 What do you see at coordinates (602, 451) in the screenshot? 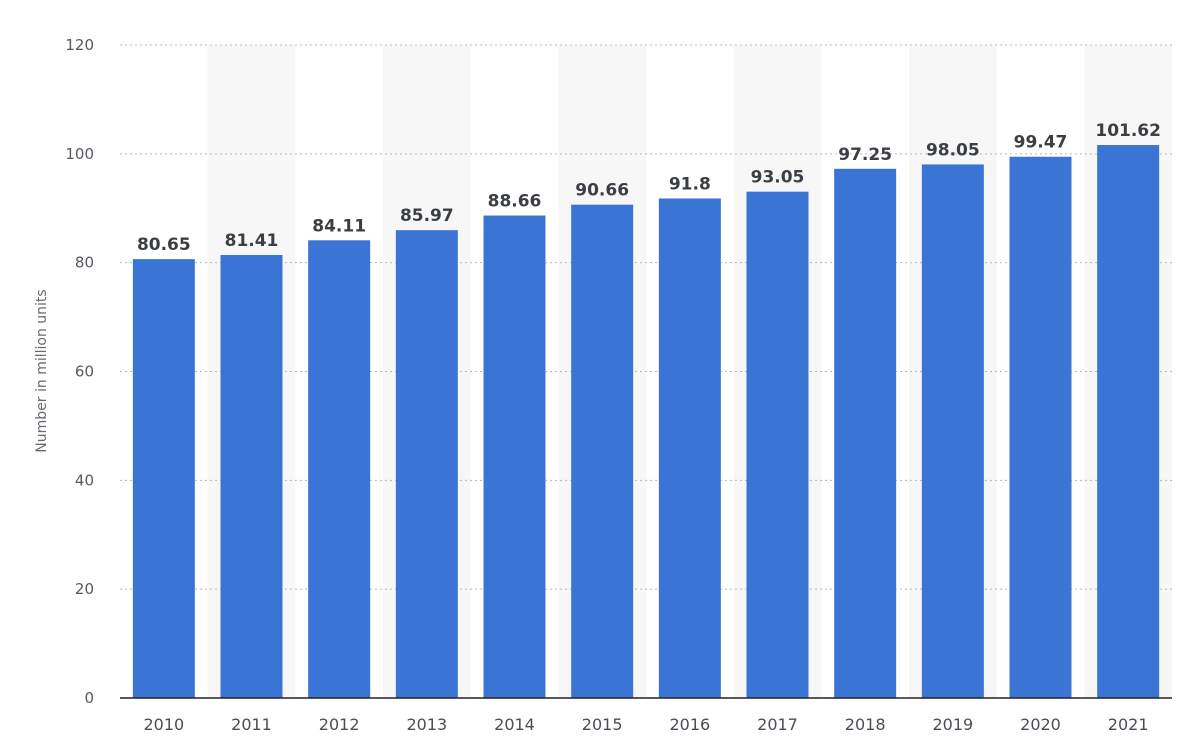
I see `bar-2015` at bounding box center [602, 451].